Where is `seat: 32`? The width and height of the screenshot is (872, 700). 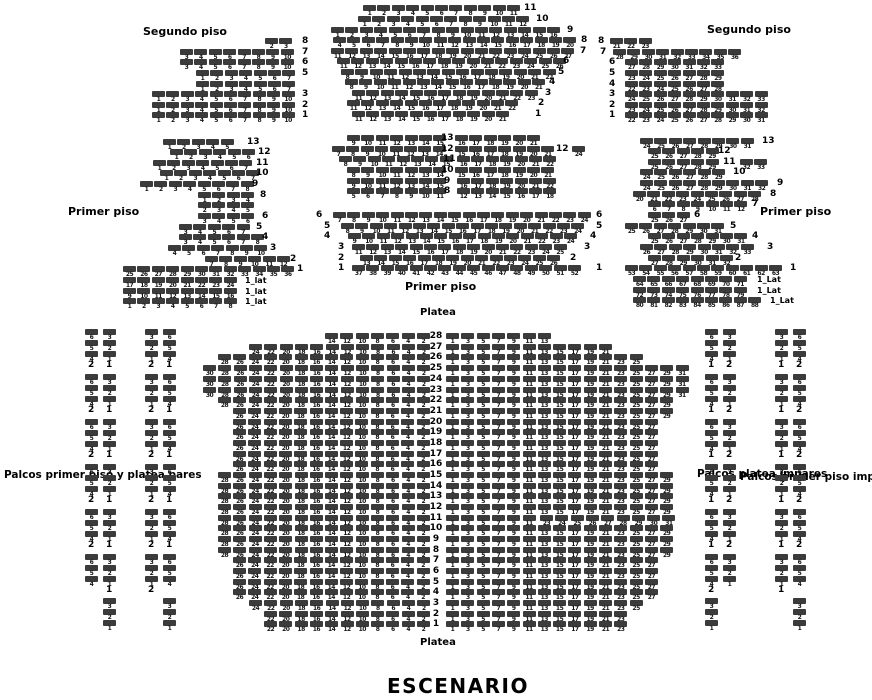 seat: 32 is located at coordinates (762, 186).